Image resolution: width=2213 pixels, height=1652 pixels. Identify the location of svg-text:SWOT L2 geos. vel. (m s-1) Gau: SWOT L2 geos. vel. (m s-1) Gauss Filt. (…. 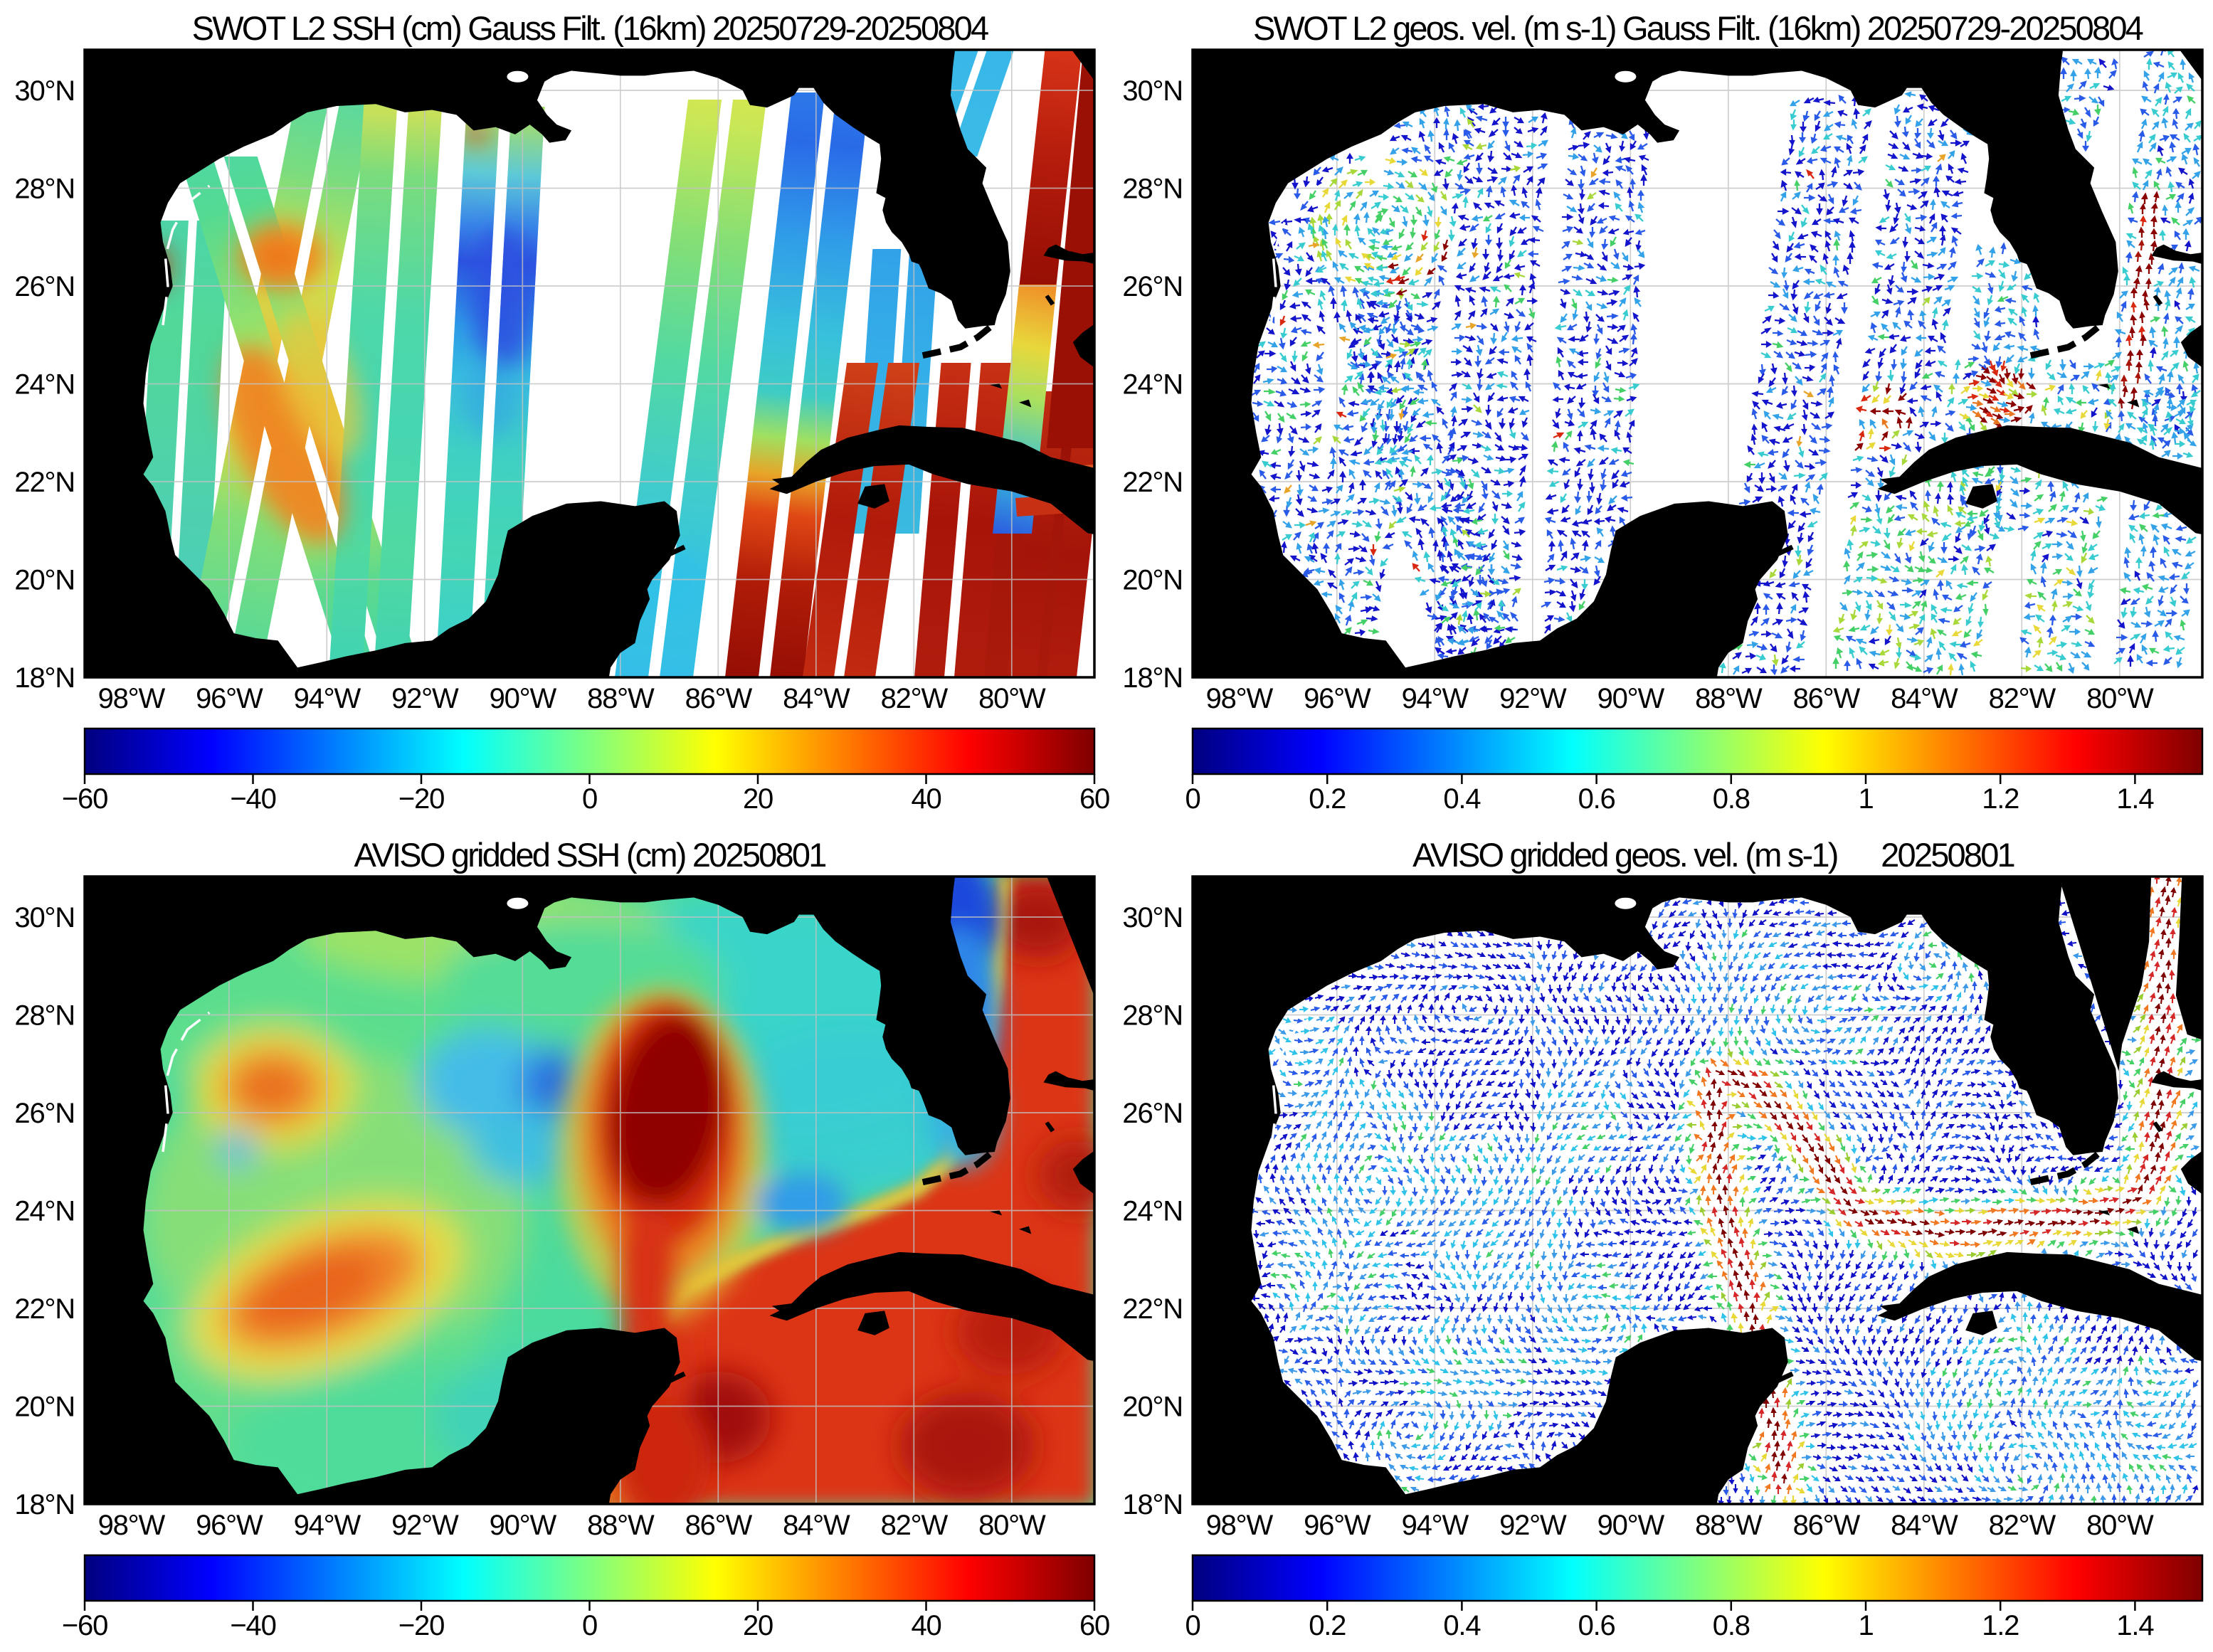
(1698, 28).